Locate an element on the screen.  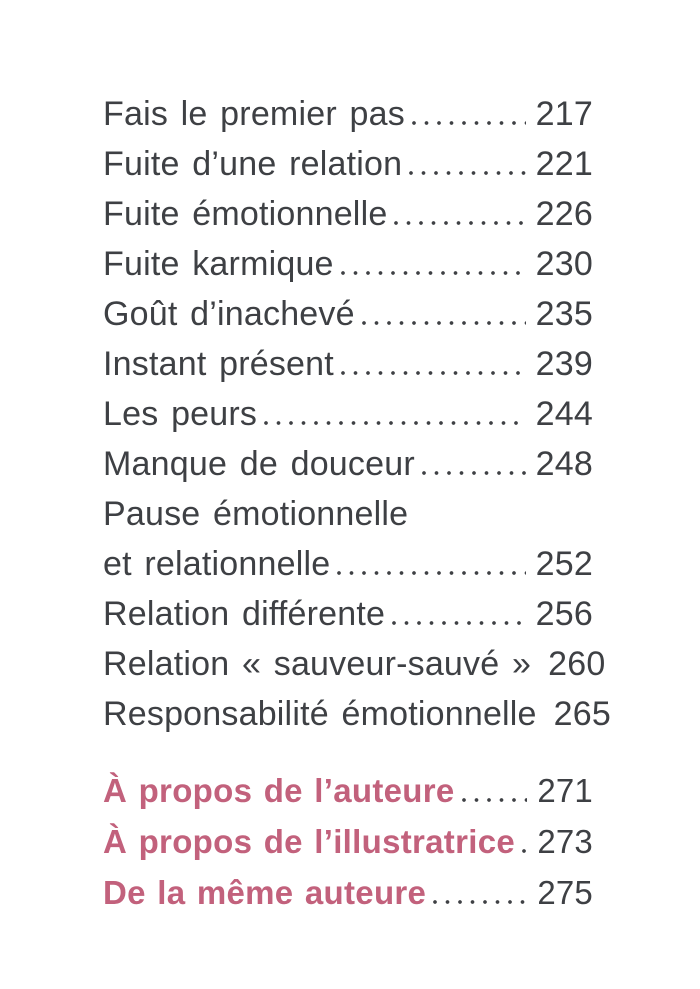
toc-entry: À propos de l’illustratrice 273 is located at coordinates (348, 841).